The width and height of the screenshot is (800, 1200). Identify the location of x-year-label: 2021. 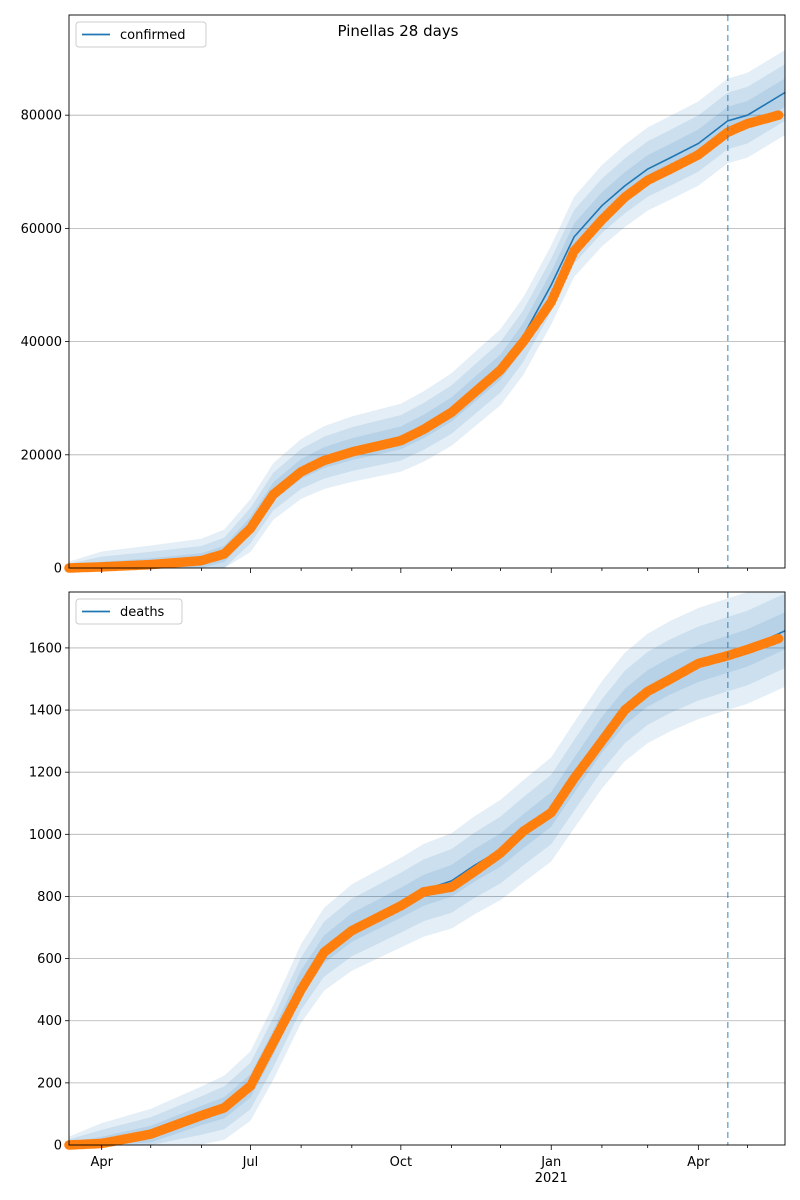
(551, 1178).